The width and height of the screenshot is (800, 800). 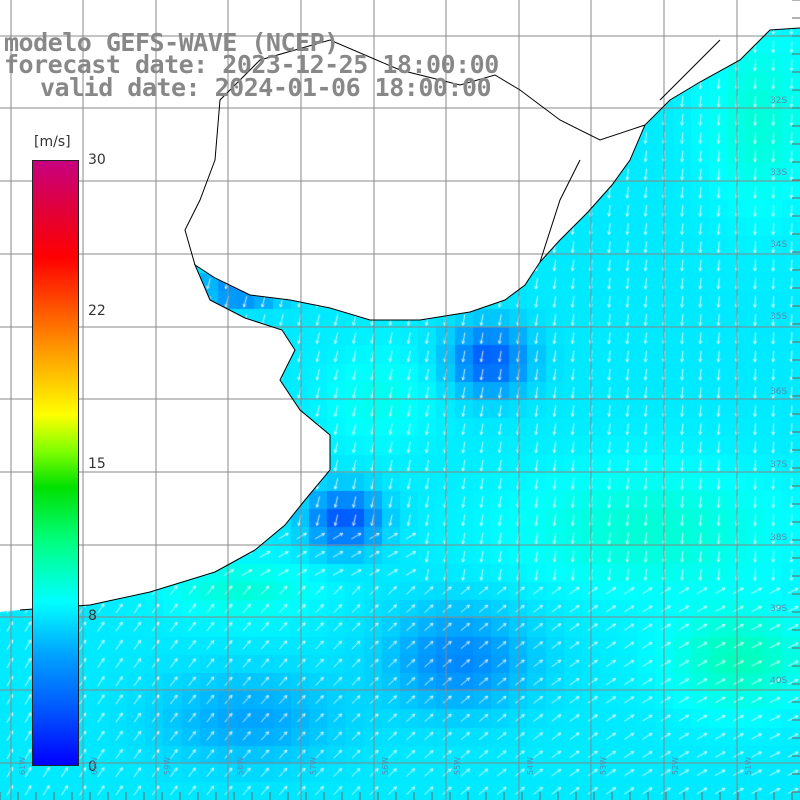 I want to click on lon-label: 56W, so click(x=385, y=765).